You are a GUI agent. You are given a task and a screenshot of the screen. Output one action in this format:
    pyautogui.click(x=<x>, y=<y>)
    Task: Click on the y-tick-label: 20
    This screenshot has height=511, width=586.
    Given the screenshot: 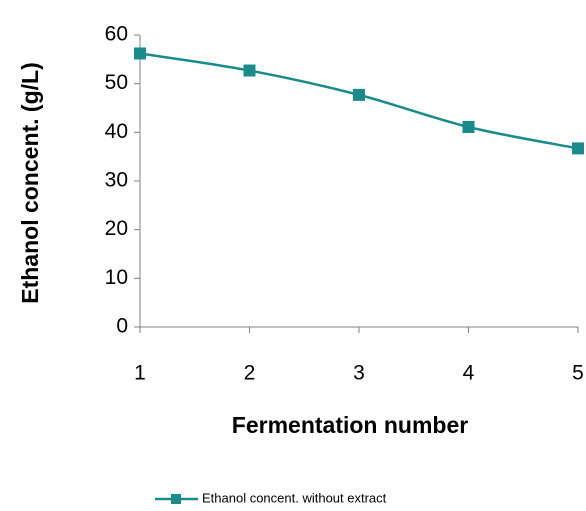 What is the action you would take?
    pyautogui.click(x=116, y=228)
    